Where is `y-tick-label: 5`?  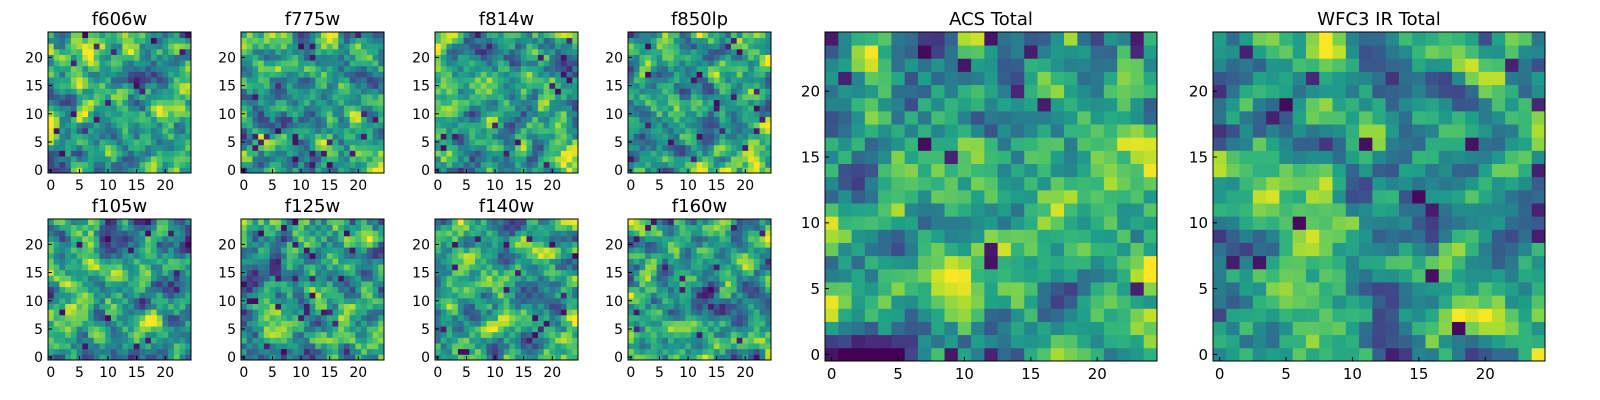 y-tick-label: 5 is located at coordinates (231, 330).